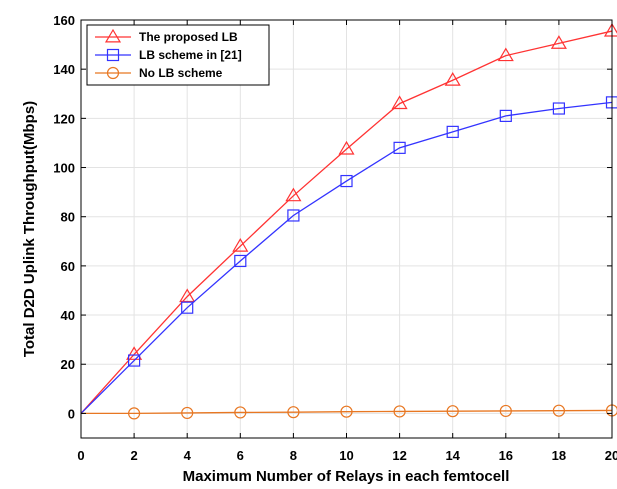 Image resolution: width=617 pixels, height=489 pixels. I want to click on y-tick-label: 0, so click(71, 413).